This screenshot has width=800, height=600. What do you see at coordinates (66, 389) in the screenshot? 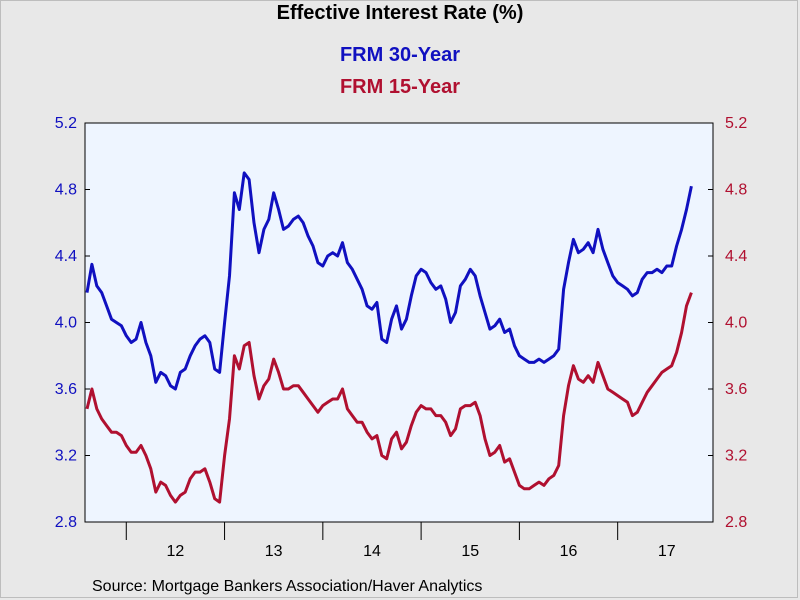
I see `y-tick-label-left: 3.6` at bounding box center [66, 389].